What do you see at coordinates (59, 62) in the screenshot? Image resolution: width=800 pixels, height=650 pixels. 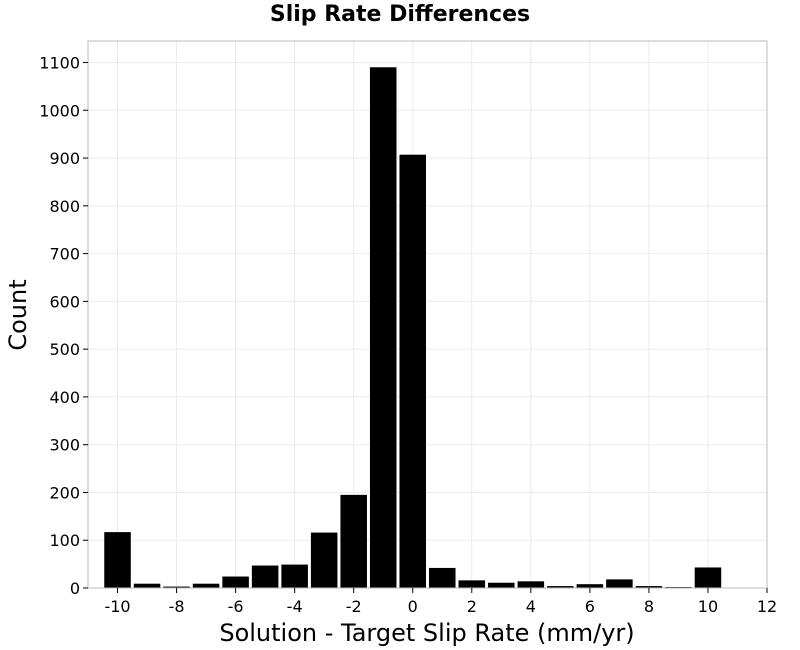 I see `y-tick-label: 1100` at bounding box center [59, 62].